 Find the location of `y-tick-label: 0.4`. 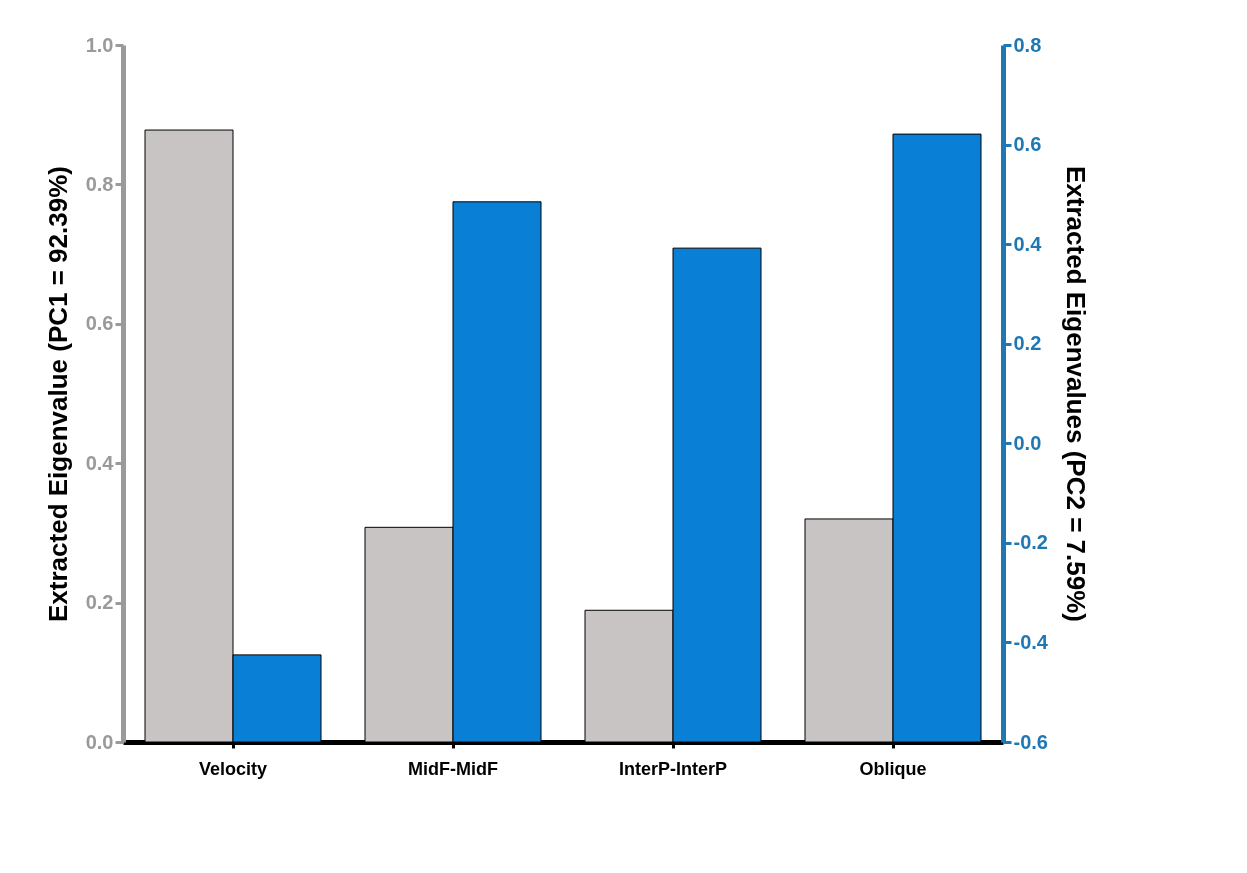

y-tick-label: 0.4 is located at coordinates (100, 462).